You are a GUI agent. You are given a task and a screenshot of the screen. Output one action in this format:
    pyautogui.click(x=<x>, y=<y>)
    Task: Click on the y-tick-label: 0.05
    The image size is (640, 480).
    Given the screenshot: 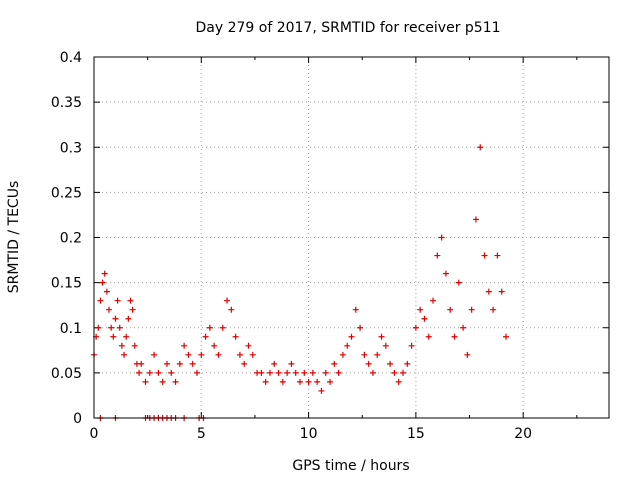 What is the action you would take?
    pyautogui.click(x=66, y=374)
    